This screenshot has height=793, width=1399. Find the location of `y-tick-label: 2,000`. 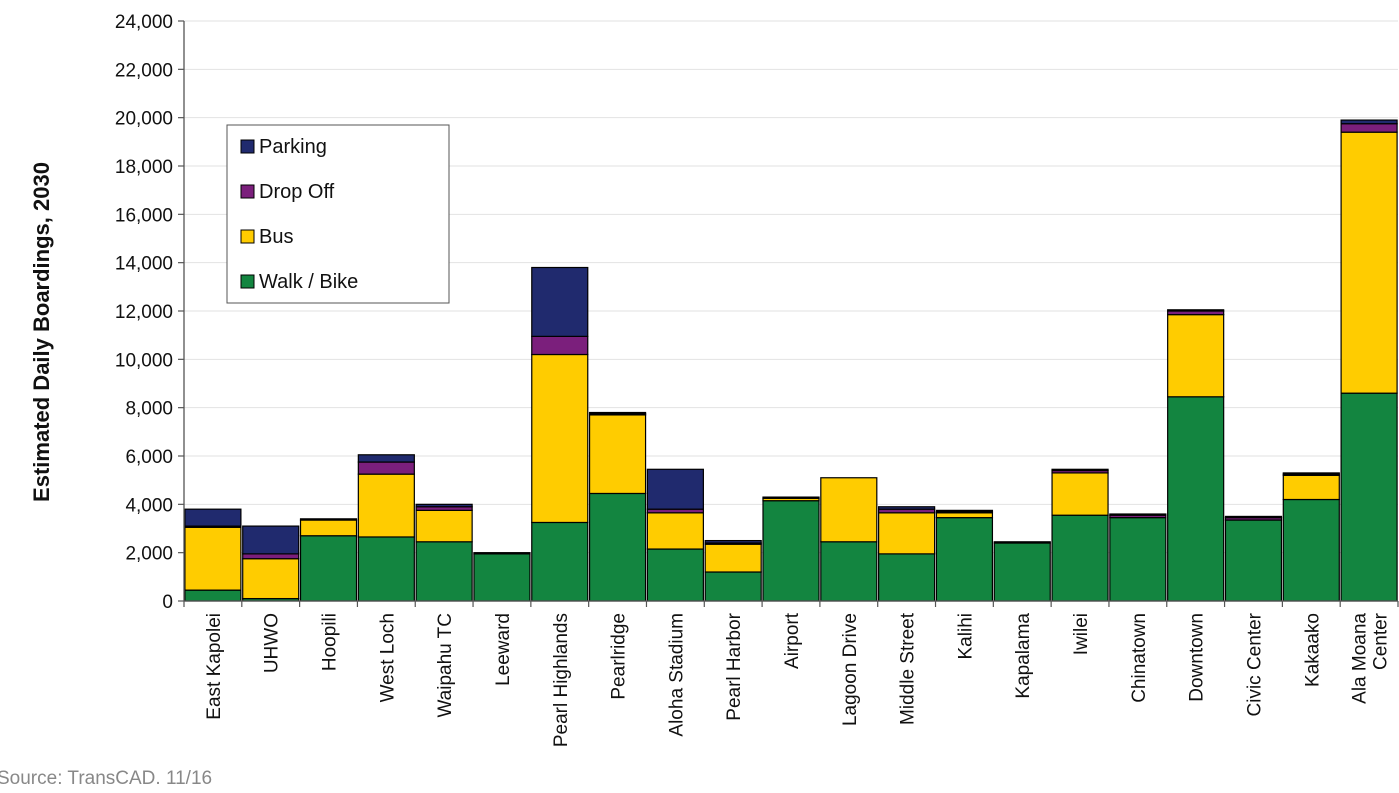

y-tick-label: 2,000 is located at coordinates (149, 554).